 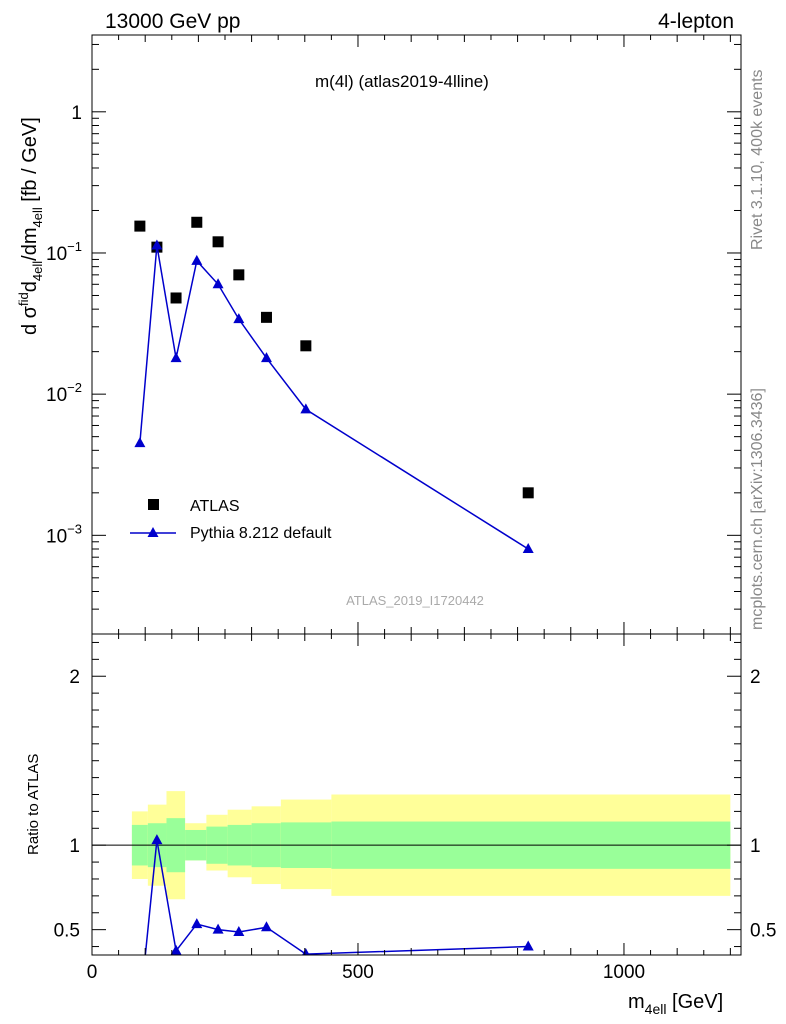 I want to click on ylabel-part: fid, so click(x=23, y=299).